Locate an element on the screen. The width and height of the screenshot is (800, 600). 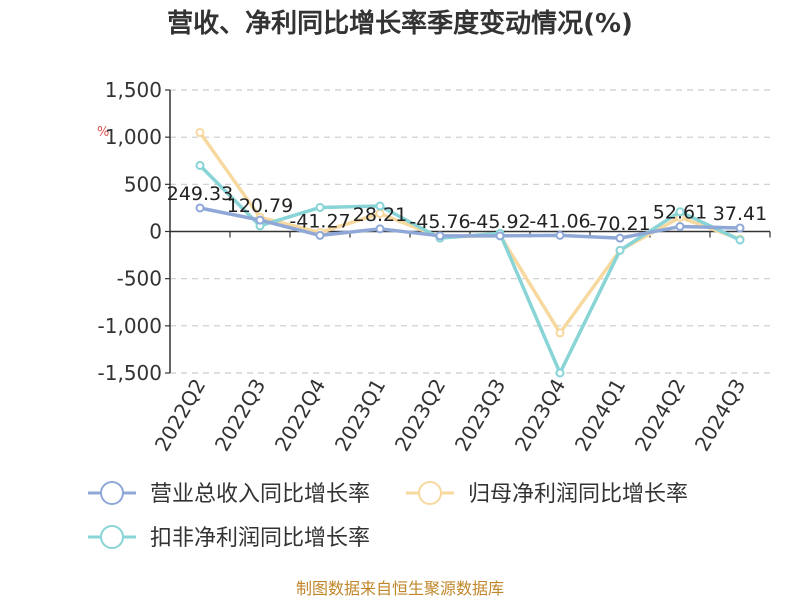
y-tick-label: 1,000 is located at coordinates (133, 137).